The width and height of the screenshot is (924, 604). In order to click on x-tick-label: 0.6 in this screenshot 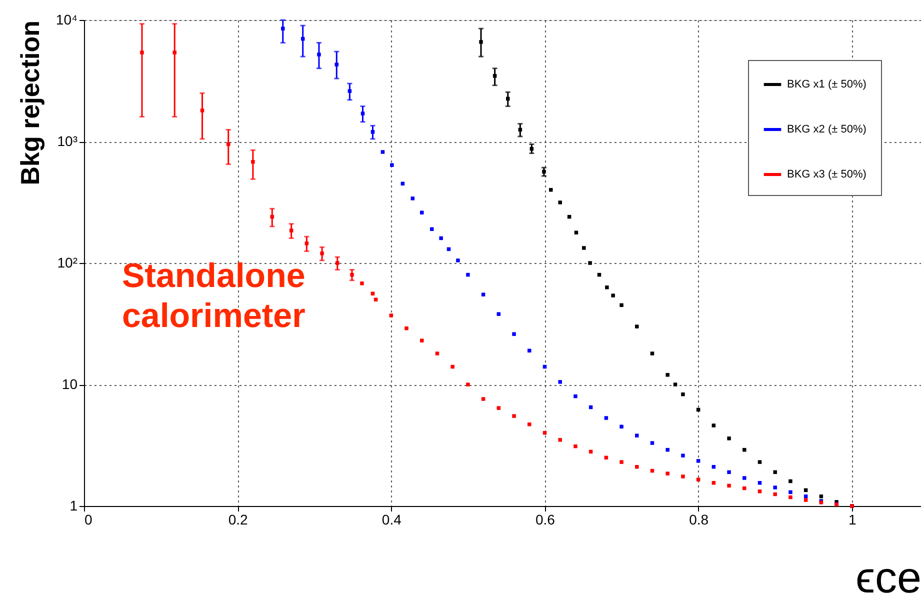, I will do `click(546, 520)`.